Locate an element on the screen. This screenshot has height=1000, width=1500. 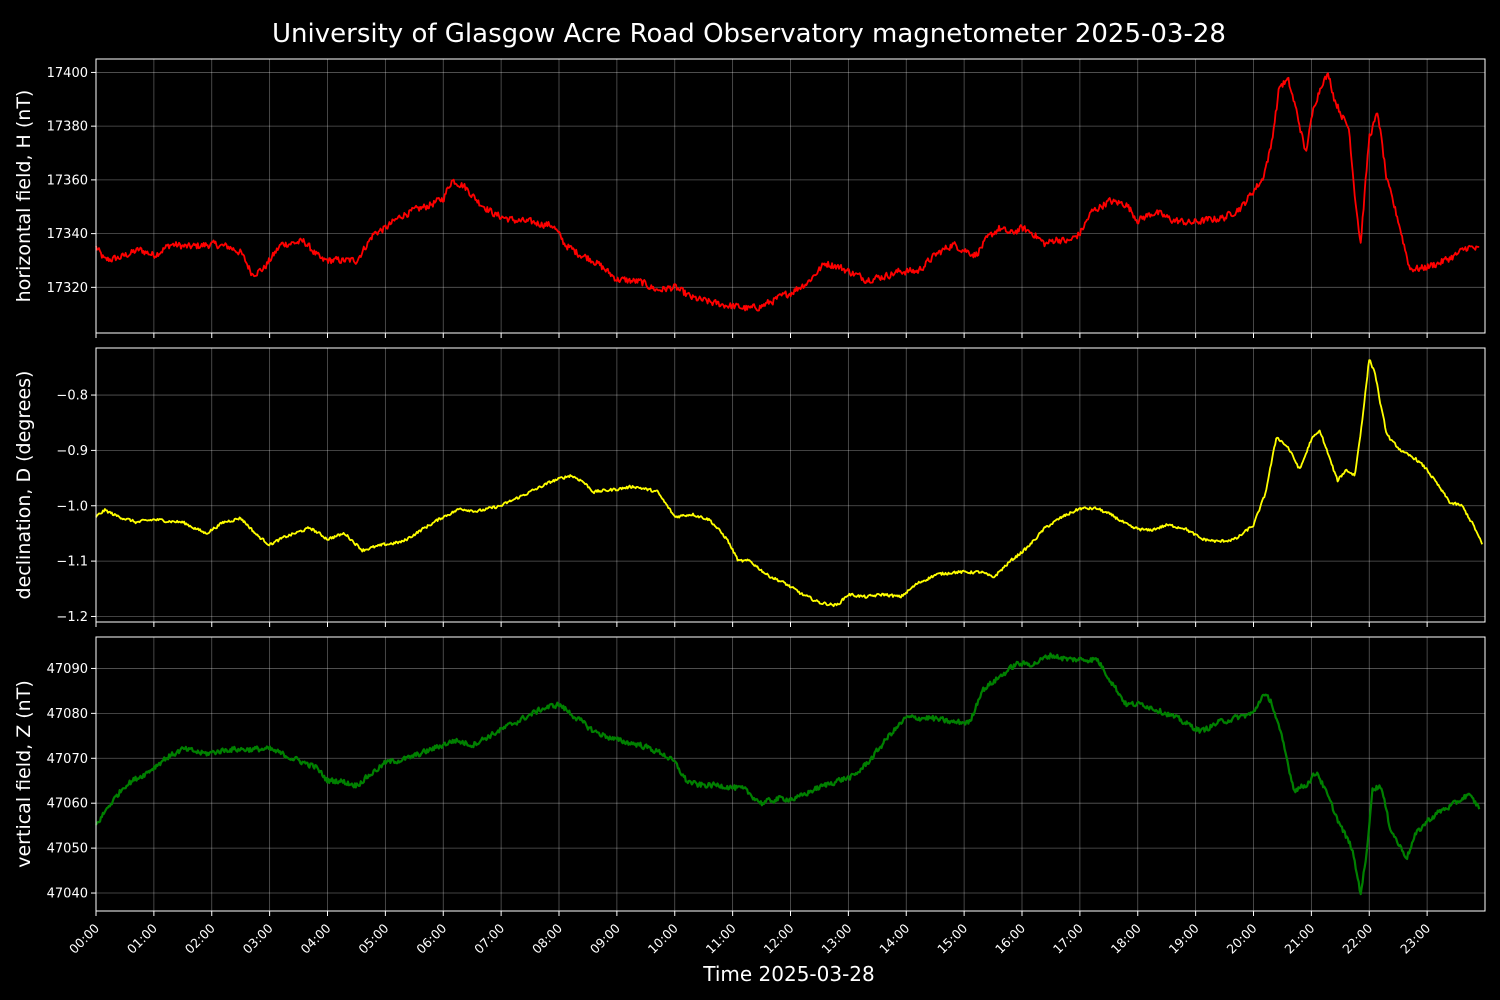
x-tick-label: 04:00 is located at coordinates (316, 938).